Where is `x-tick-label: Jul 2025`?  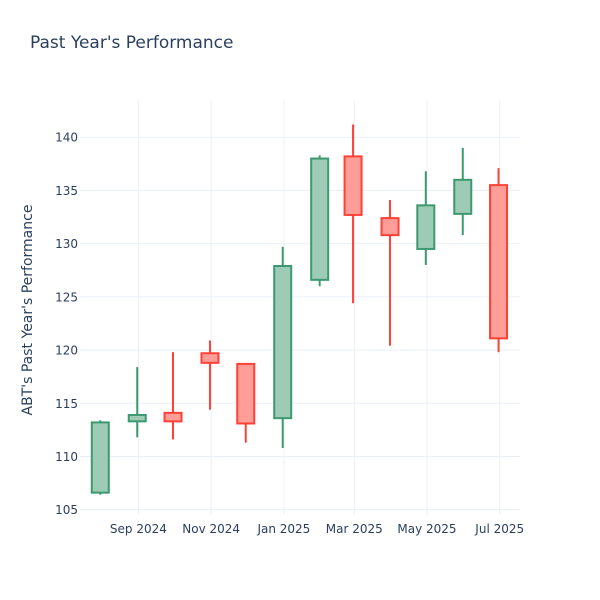 x-tick-label: Jul 2025 is located at coordinates (499, 529).